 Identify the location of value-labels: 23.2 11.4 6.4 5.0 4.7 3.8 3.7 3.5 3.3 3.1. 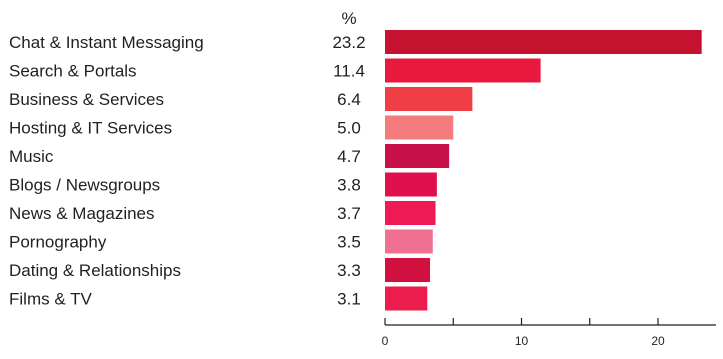
(348, 171).